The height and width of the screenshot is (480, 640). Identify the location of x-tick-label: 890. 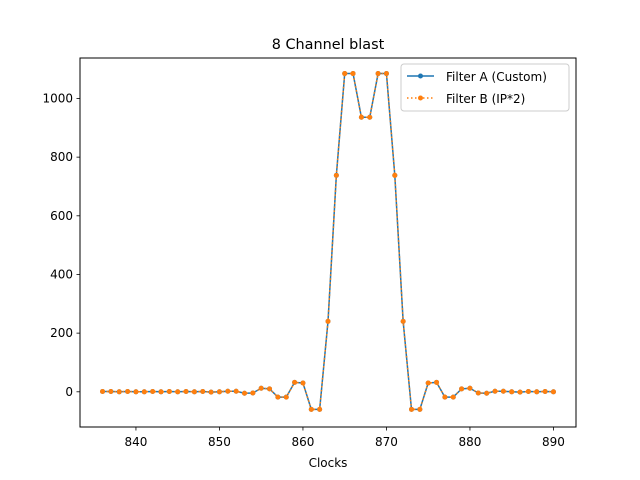
(553, 442).